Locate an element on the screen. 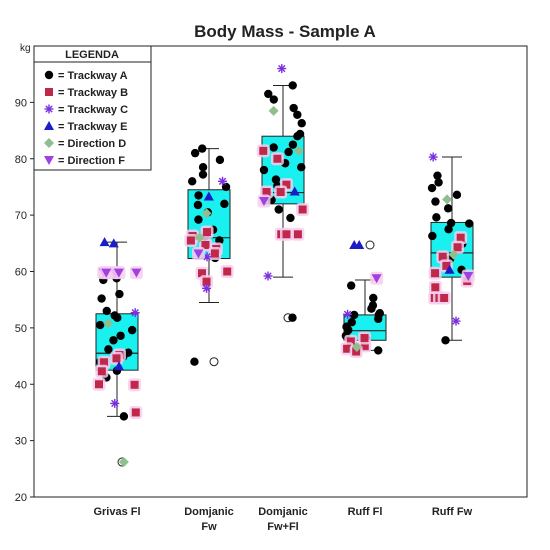 The image size is (550, 550). legend-entry: = Trackway B is located at coordinates (86, 93).